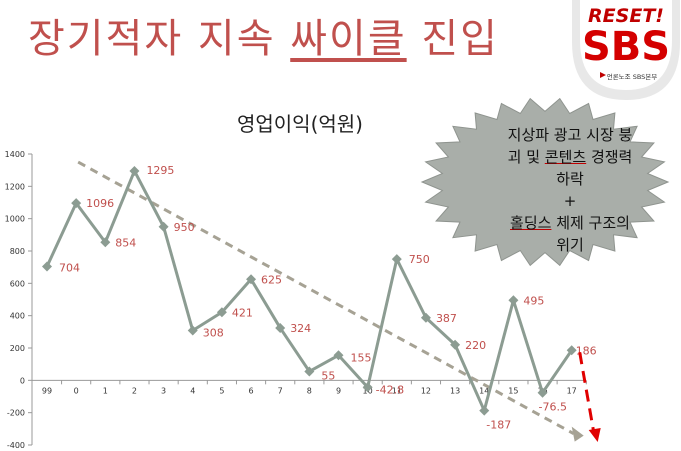 The width and height of the screenshot is (681, 451). What do you see at coordinates (15, 219) in the screenshot?
I see `y-tick-label: 1000` at bounding box center [15, 219].